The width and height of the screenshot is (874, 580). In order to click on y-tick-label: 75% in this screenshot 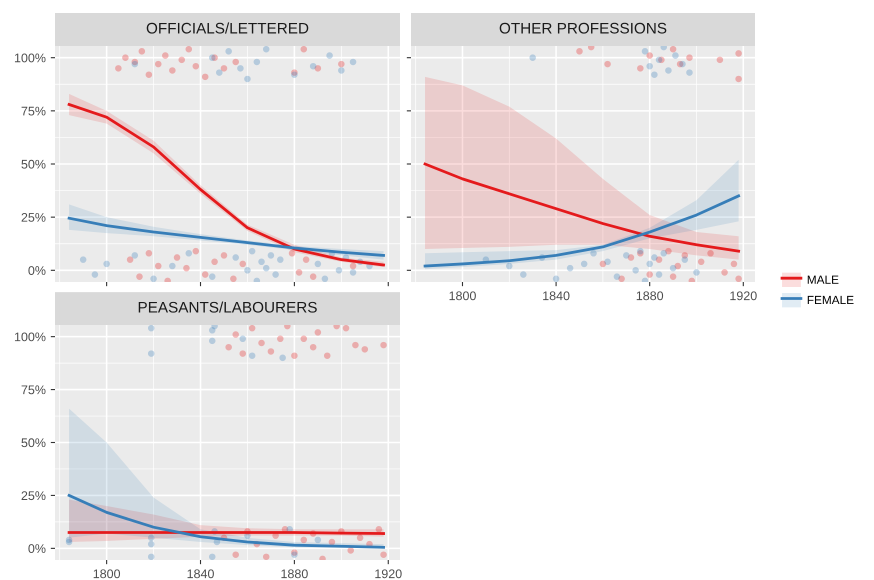, I will do `click(34, 111)`.